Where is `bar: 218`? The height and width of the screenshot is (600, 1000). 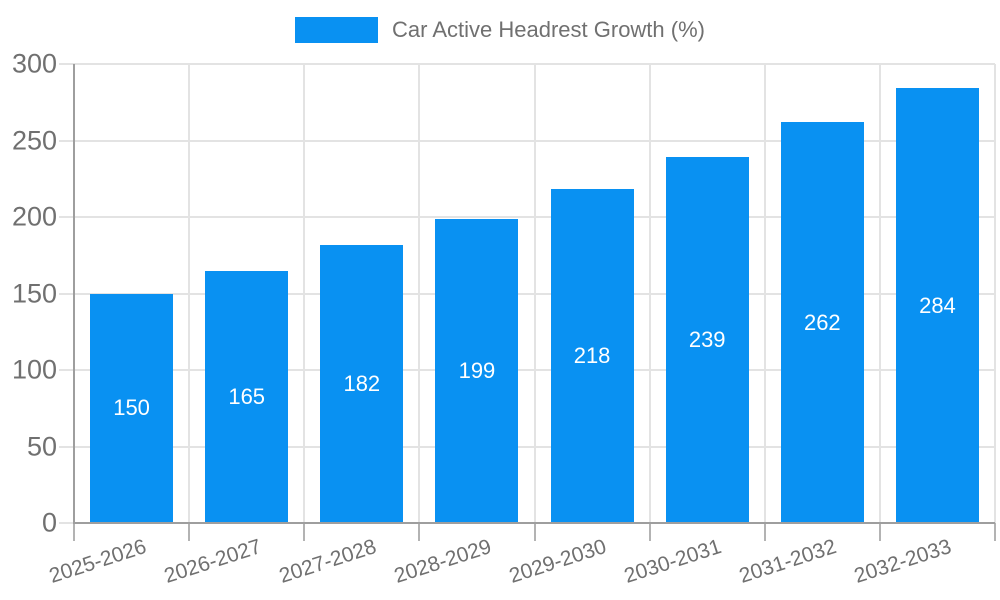 bar: 218 is located at coordinates (592, 356).